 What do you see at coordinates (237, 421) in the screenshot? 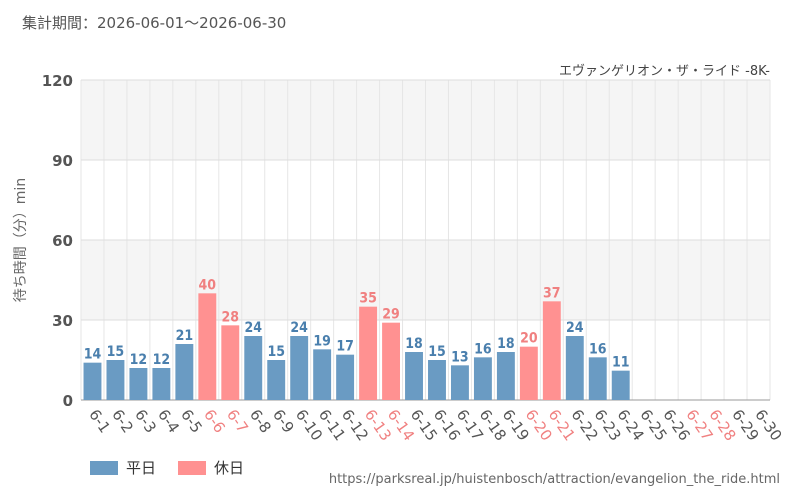
I see `x-tick-label: 6-7` at bounding box center [237, 421].